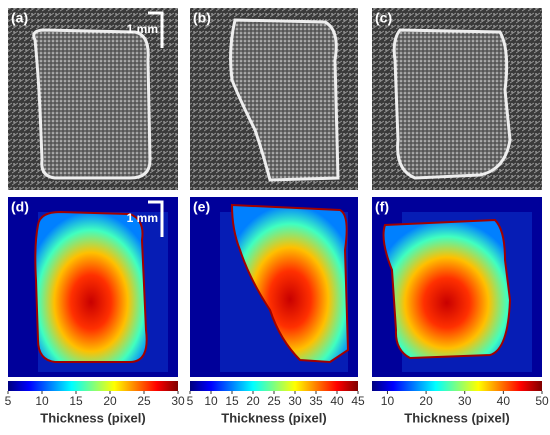  I want to click on panel: (e), so click(274, 287).